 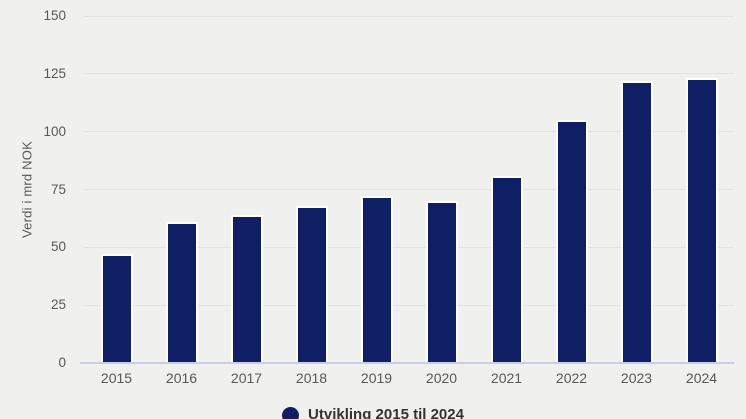 What do you see at coordinates (441, 378) in the screenshot?
I see `x-label-2020: 2020` at bounding box center [441, 378].